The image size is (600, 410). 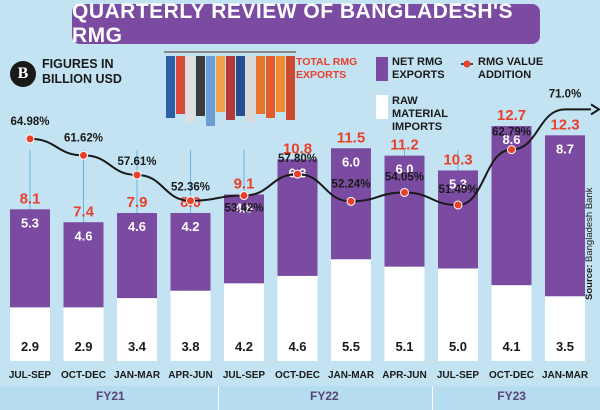 I want to click on source-label: Source:, so click(x=589, y=282).